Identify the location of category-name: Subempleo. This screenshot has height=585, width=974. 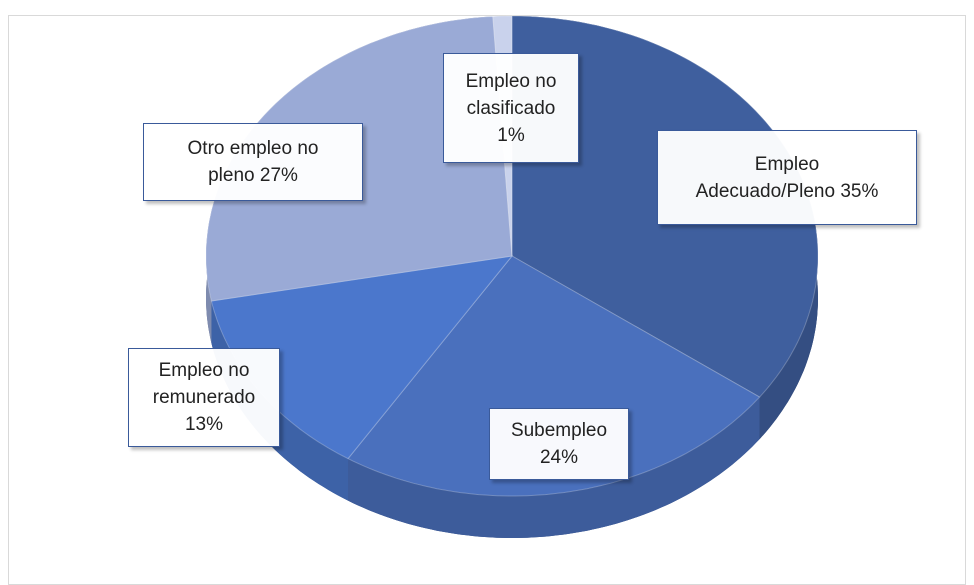
(559, 430).